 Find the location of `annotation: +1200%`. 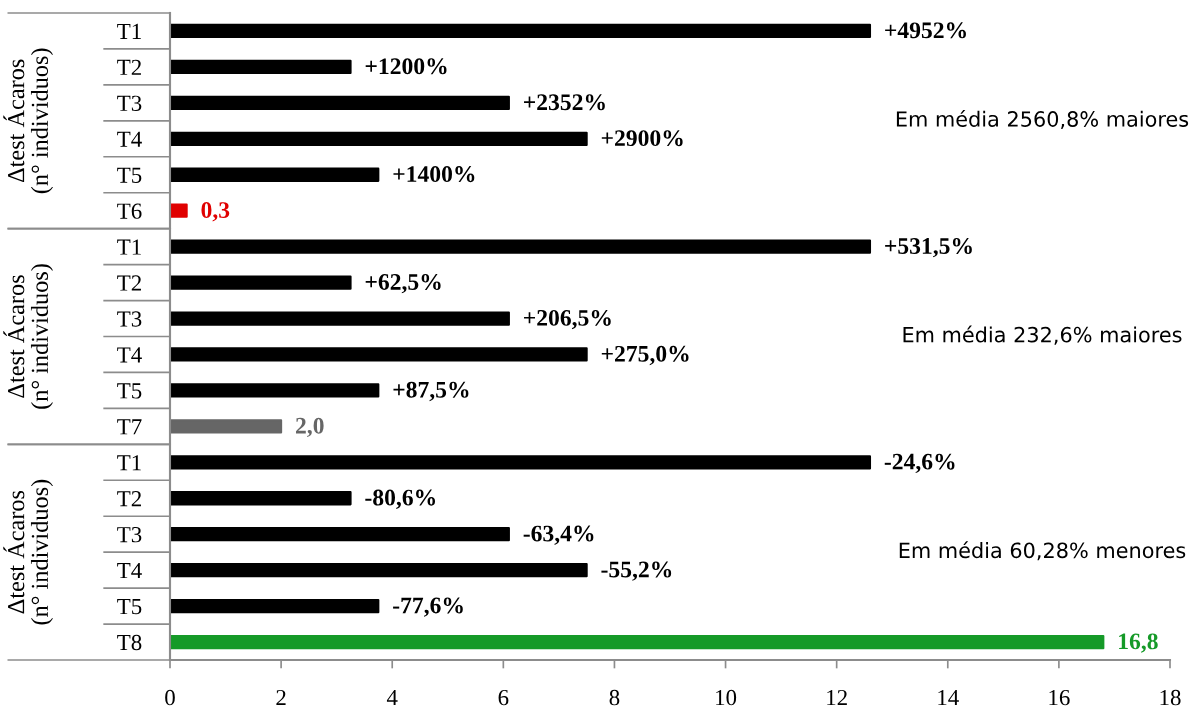

annotation: +1200% is located at coordinates (406, 66).